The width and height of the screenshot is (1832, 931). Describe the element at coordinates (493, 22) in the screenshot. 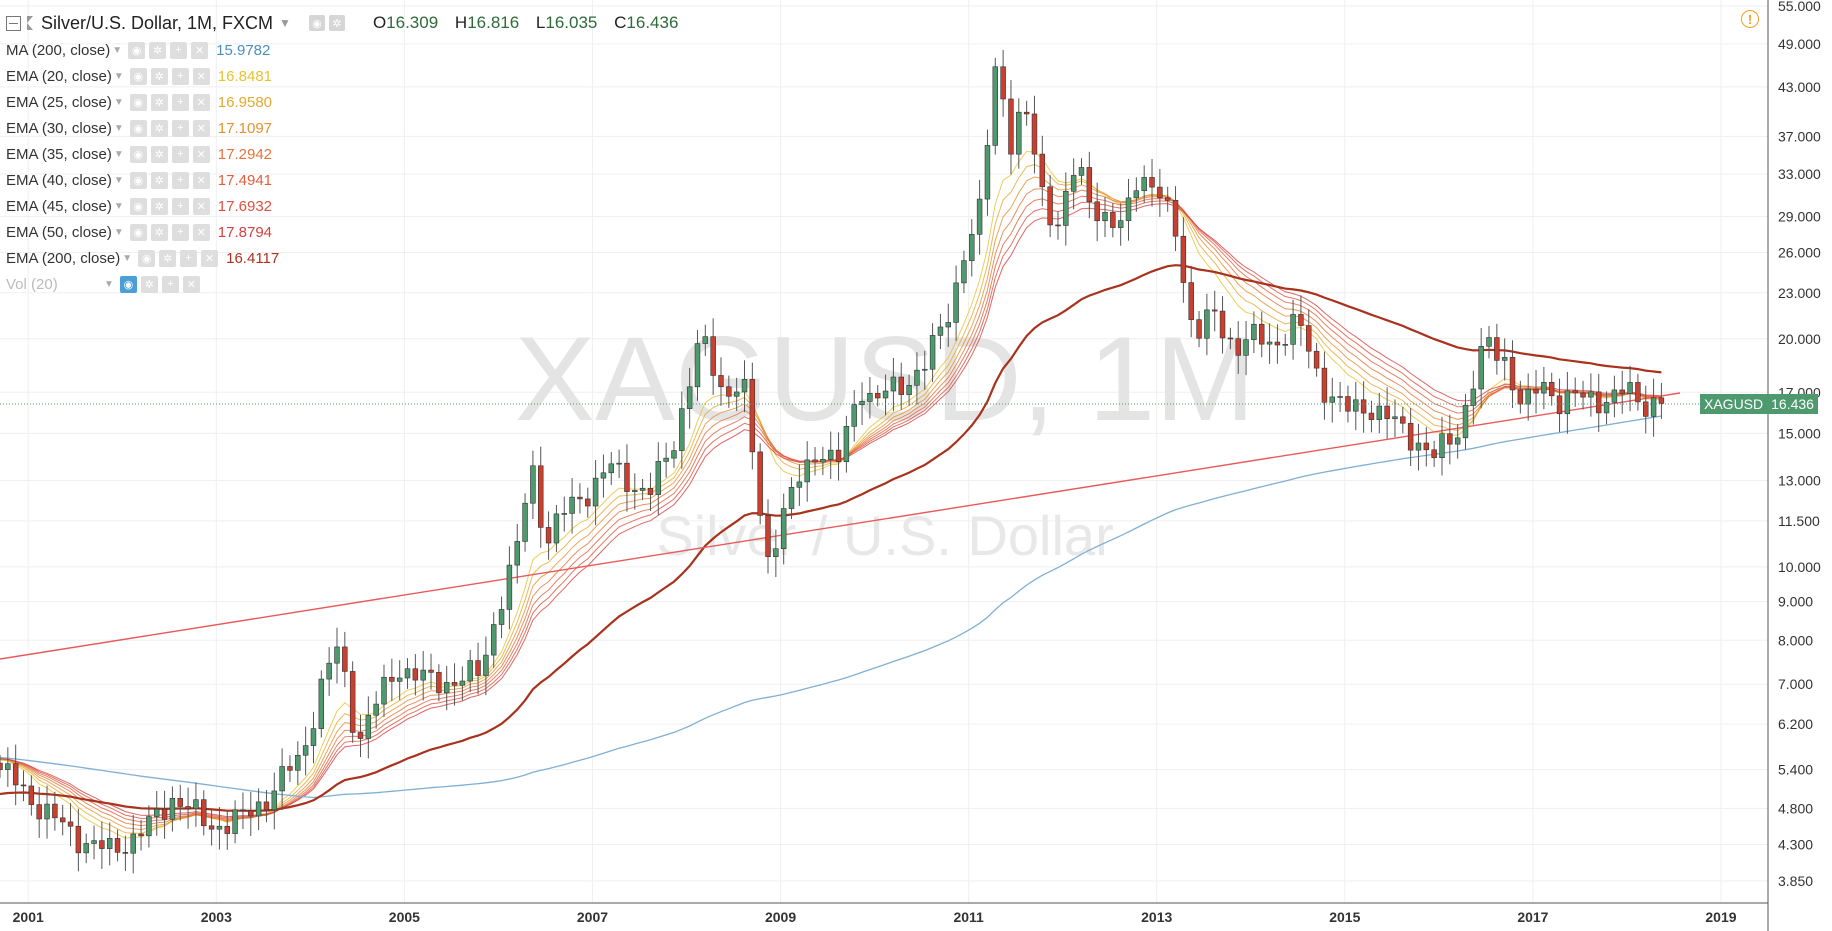

I see `high-value: 16.816` at that location.